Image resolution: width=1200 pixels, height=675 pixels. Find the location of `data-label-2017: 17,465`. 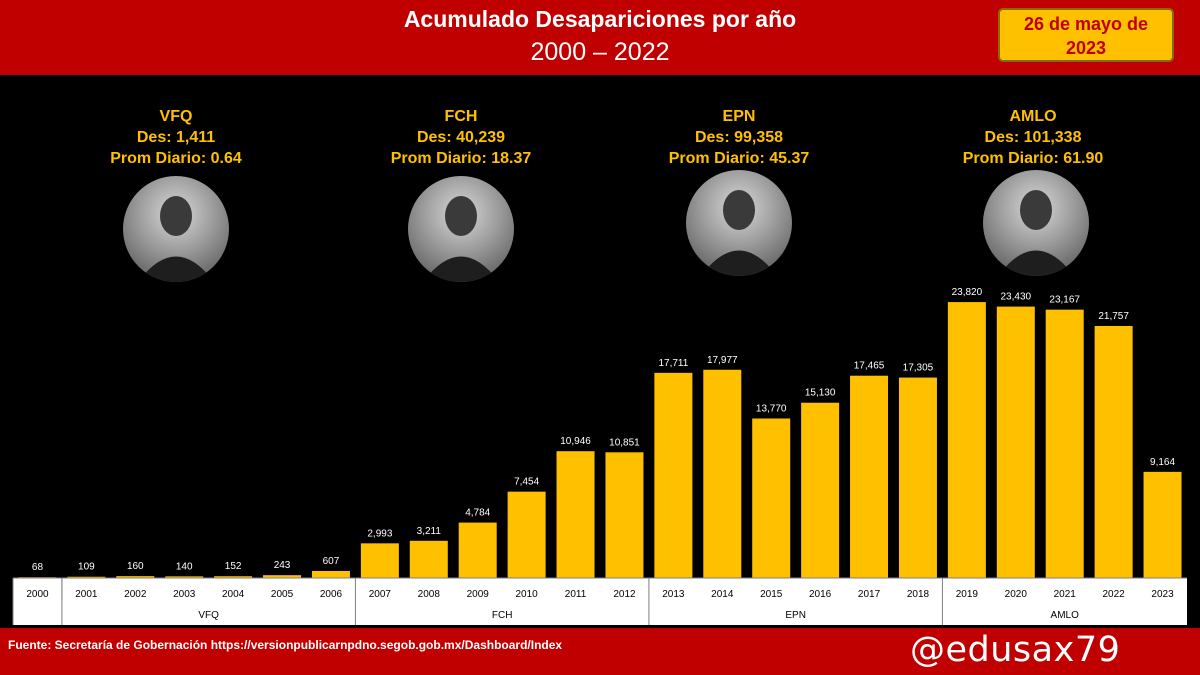

data-label-2017: 17,465 is located at coordinates (869, 366).